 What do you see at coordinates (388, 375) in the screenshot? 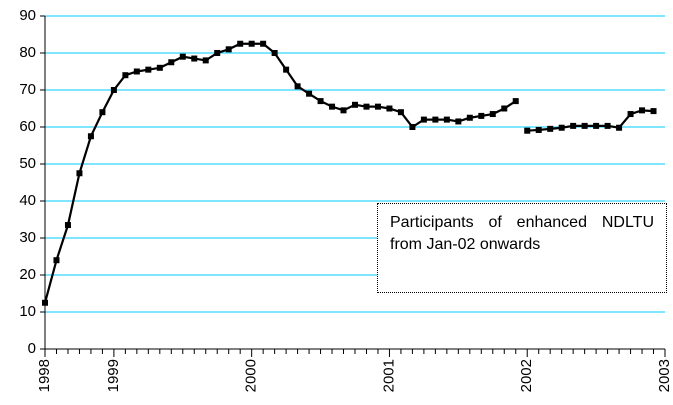
I see `x-tick-label: 2001` at bounding box center [388, 375].